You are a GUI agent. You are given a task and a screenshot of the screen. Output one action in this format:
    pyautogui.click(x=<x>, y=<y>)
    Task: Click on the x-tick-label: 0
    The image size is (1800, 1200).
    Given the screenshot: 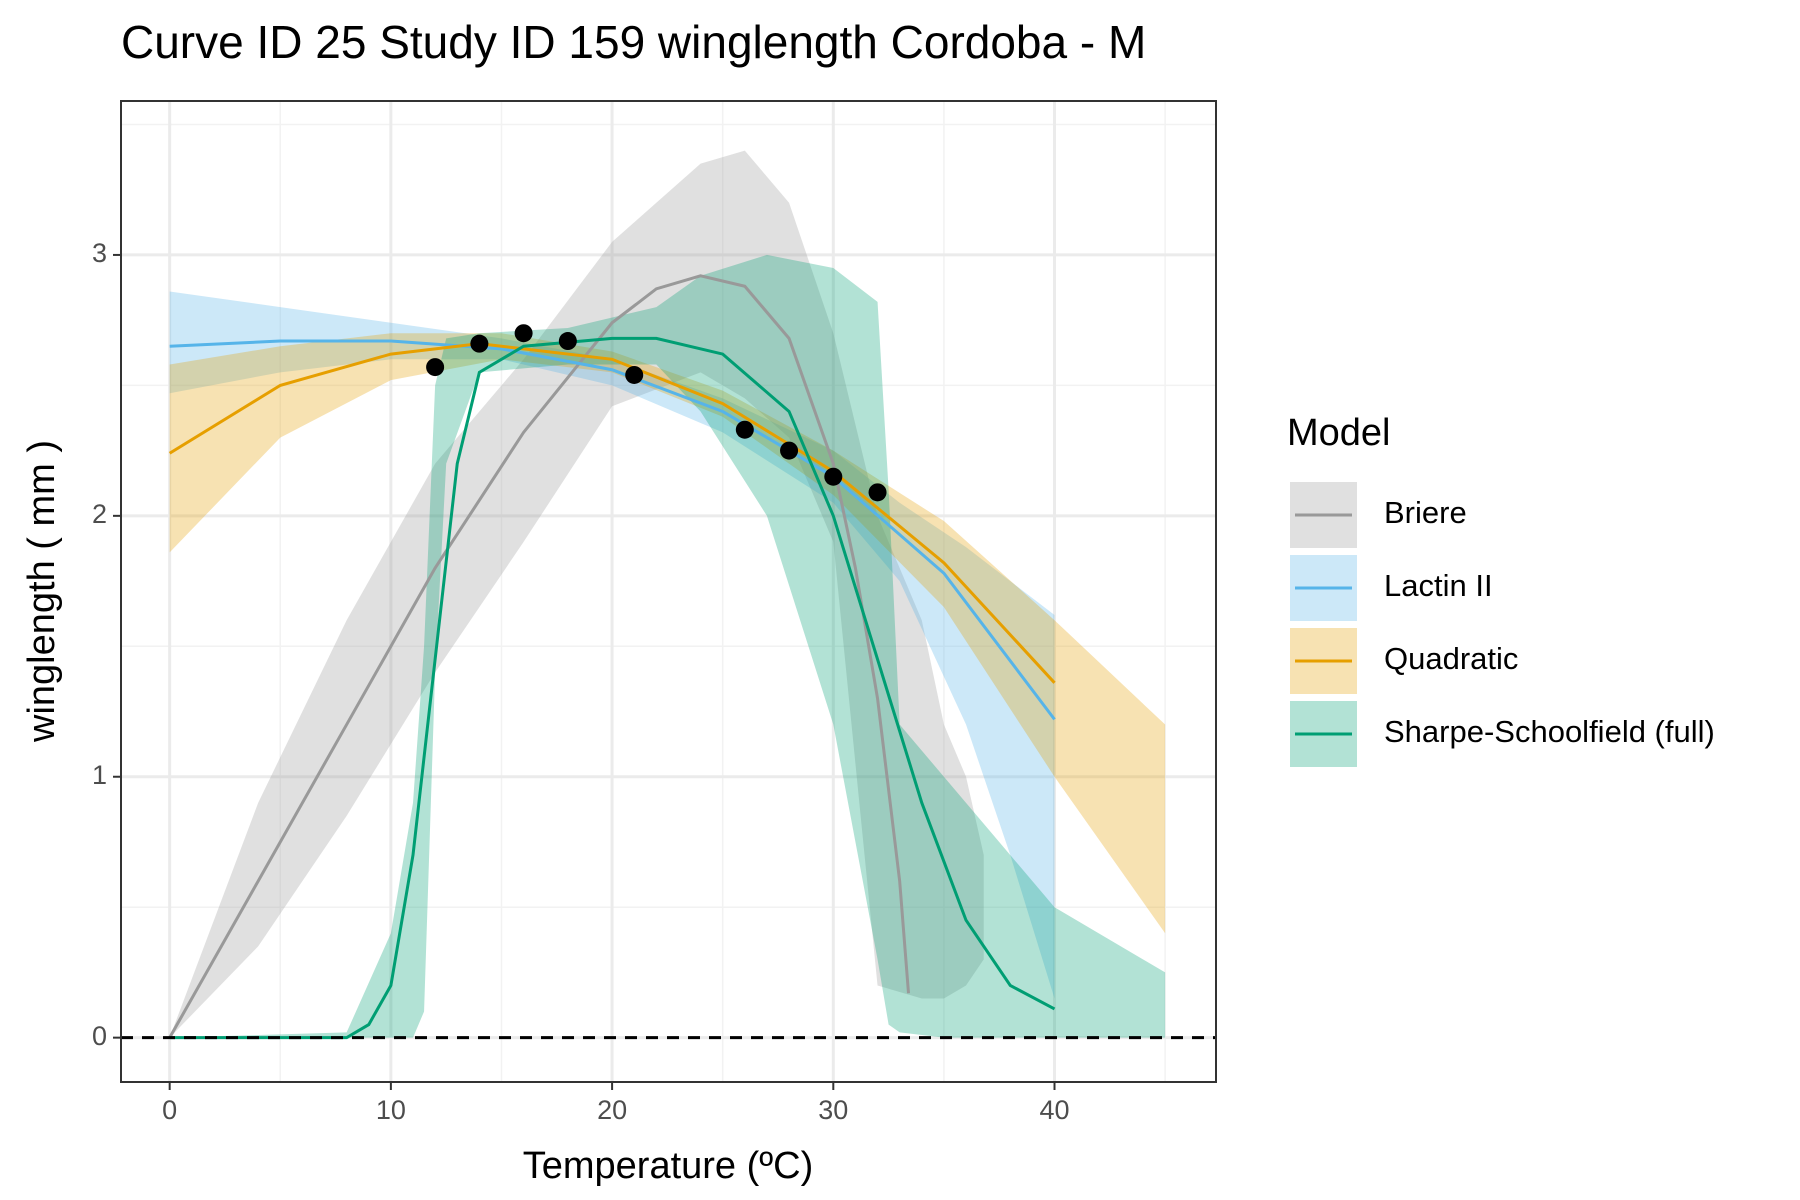 What is the action you would take?
    pyautogui.click(x=169, y=1110)
    